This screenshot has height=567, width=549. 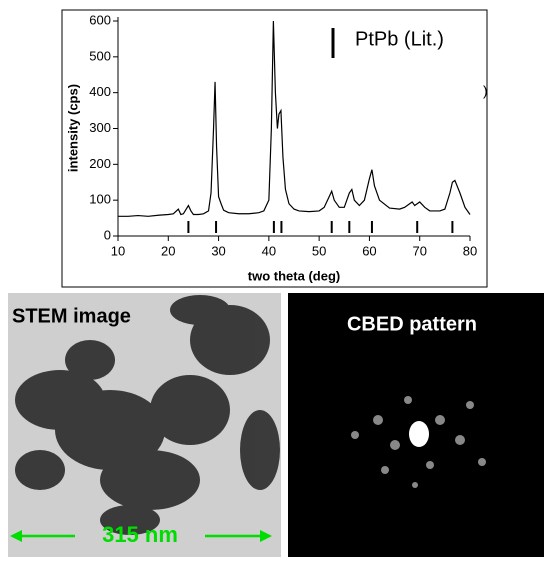 What do you see at coordinates (218, 250) in the screenshot?
I see `x-tick-label: 30` at bounding box center [218, 250].